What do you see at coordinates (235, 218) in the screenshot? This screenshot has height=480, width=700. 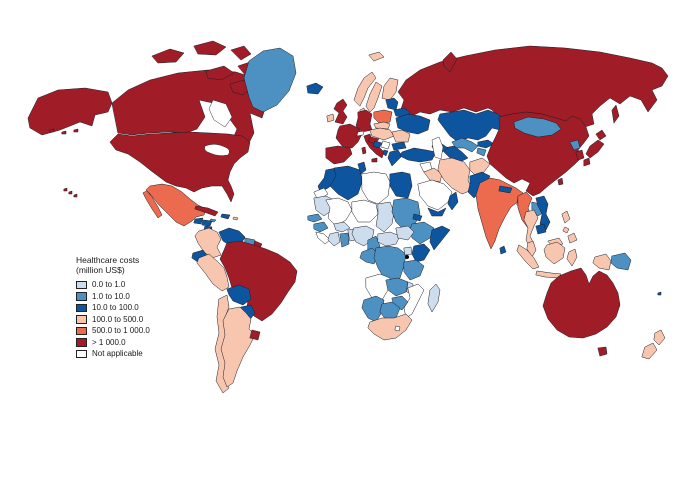 I see `region-puerto-rico` at bounding box center [235, 218].